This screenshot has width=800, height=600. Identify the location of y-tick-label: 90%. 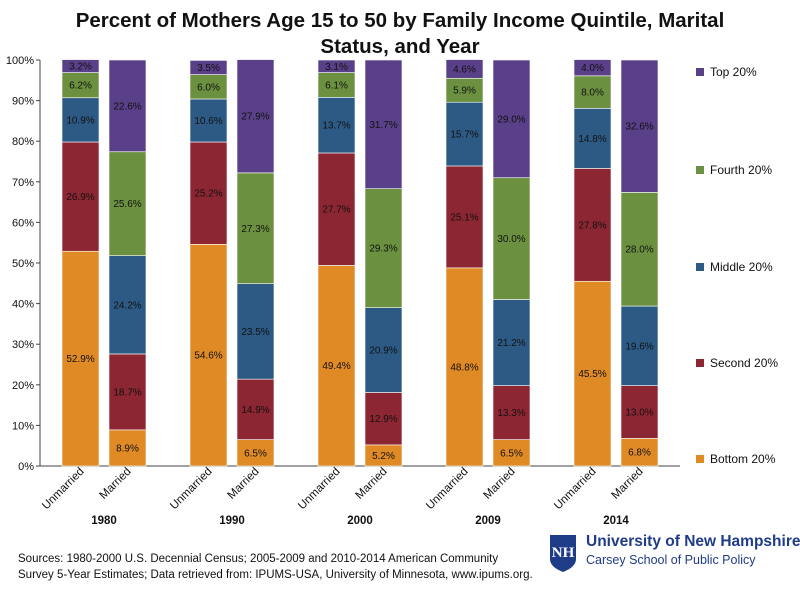
(23, 102).